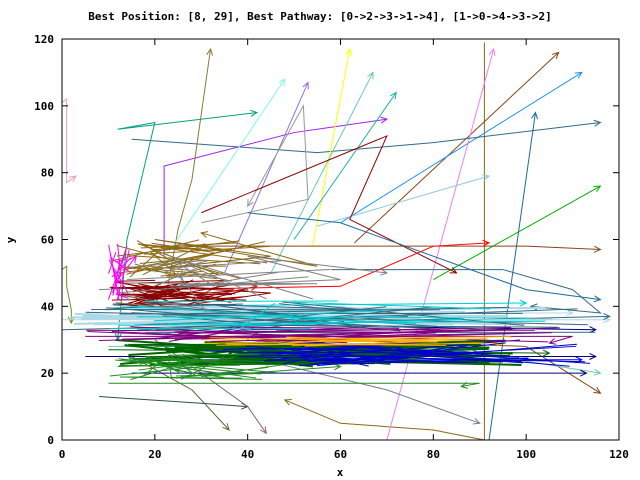  What do you see at coordinates (47, 240) in the screenshot?
I see `y-tick-label: 60` at bounding box center [47, 240].